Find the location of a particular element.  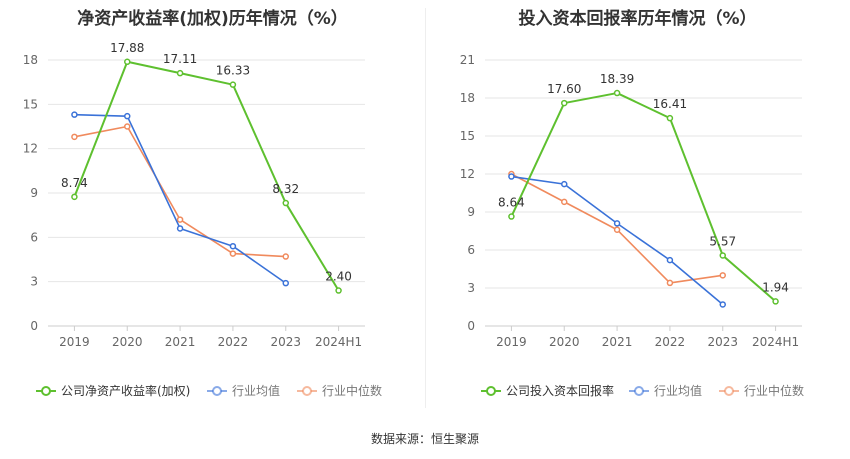

data-label: 17.11 is located at coordinates (180, 59).